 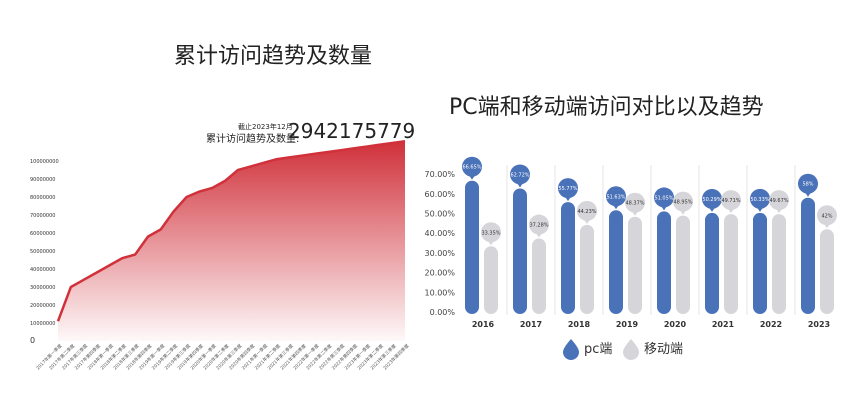 What do you see at coordinates (42, 198) in the screenshot?
I see `y-tick-label: 80000000` at bounding box center [42, 198].